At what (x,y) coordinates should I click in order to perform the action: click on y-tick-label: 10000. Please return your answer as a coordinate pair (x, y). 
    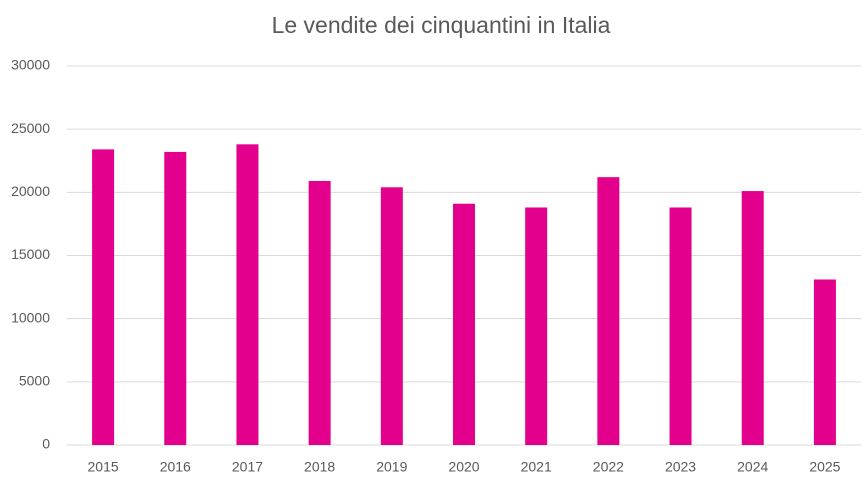
    Looking at the image, I should click on (30, 317).